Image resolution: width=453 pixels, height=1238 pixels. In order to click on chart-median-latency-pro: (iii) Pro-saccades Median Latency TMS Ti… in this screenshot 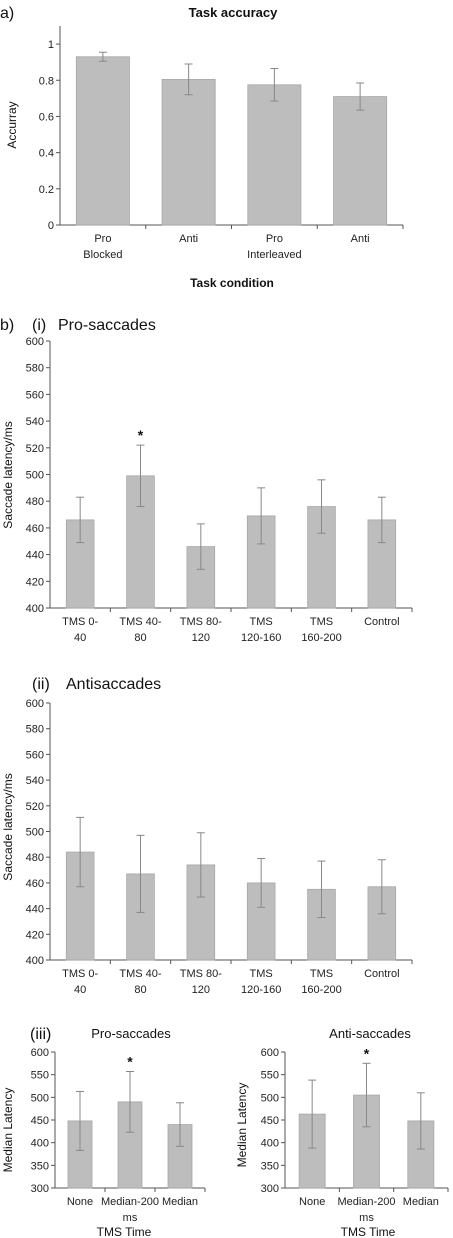, I will do `click(103, 1132)`.